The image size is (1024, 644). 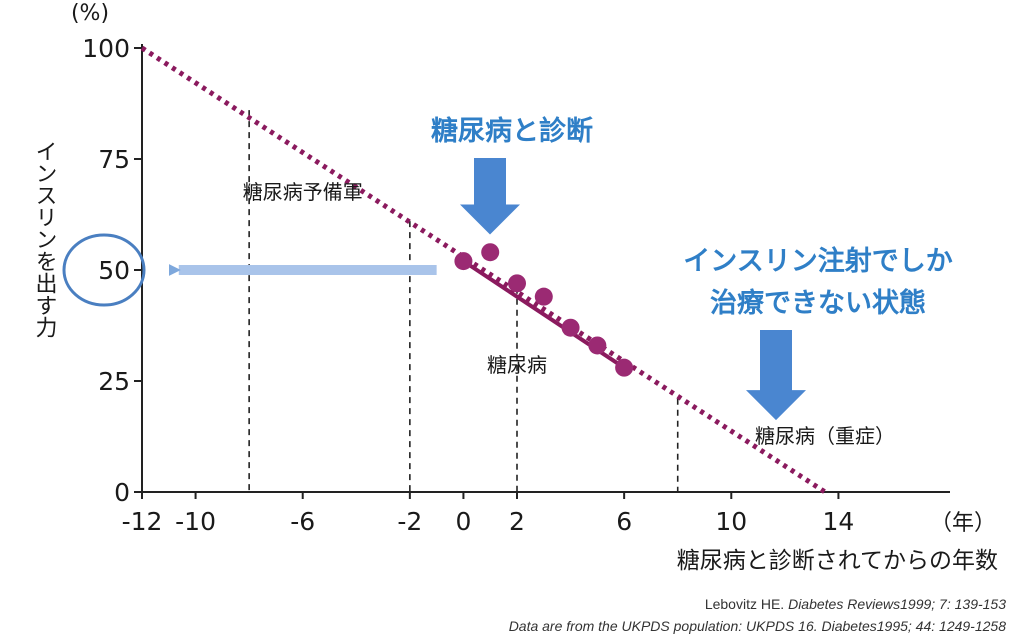 I want to click on y-tick-label: 50, so click(x=114, y=270).